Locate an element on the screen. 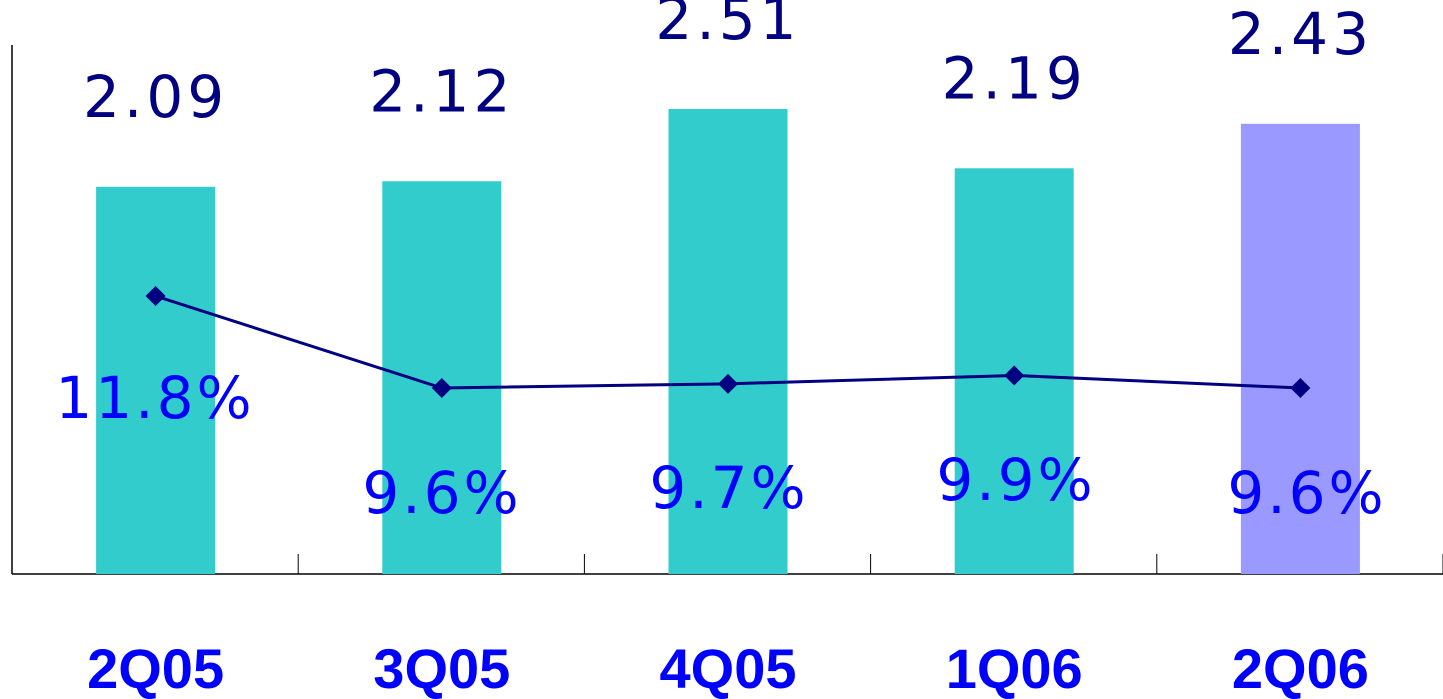 The image size is (1443, 699). category-label: 4Q05 is located at coordinates (728, 668).